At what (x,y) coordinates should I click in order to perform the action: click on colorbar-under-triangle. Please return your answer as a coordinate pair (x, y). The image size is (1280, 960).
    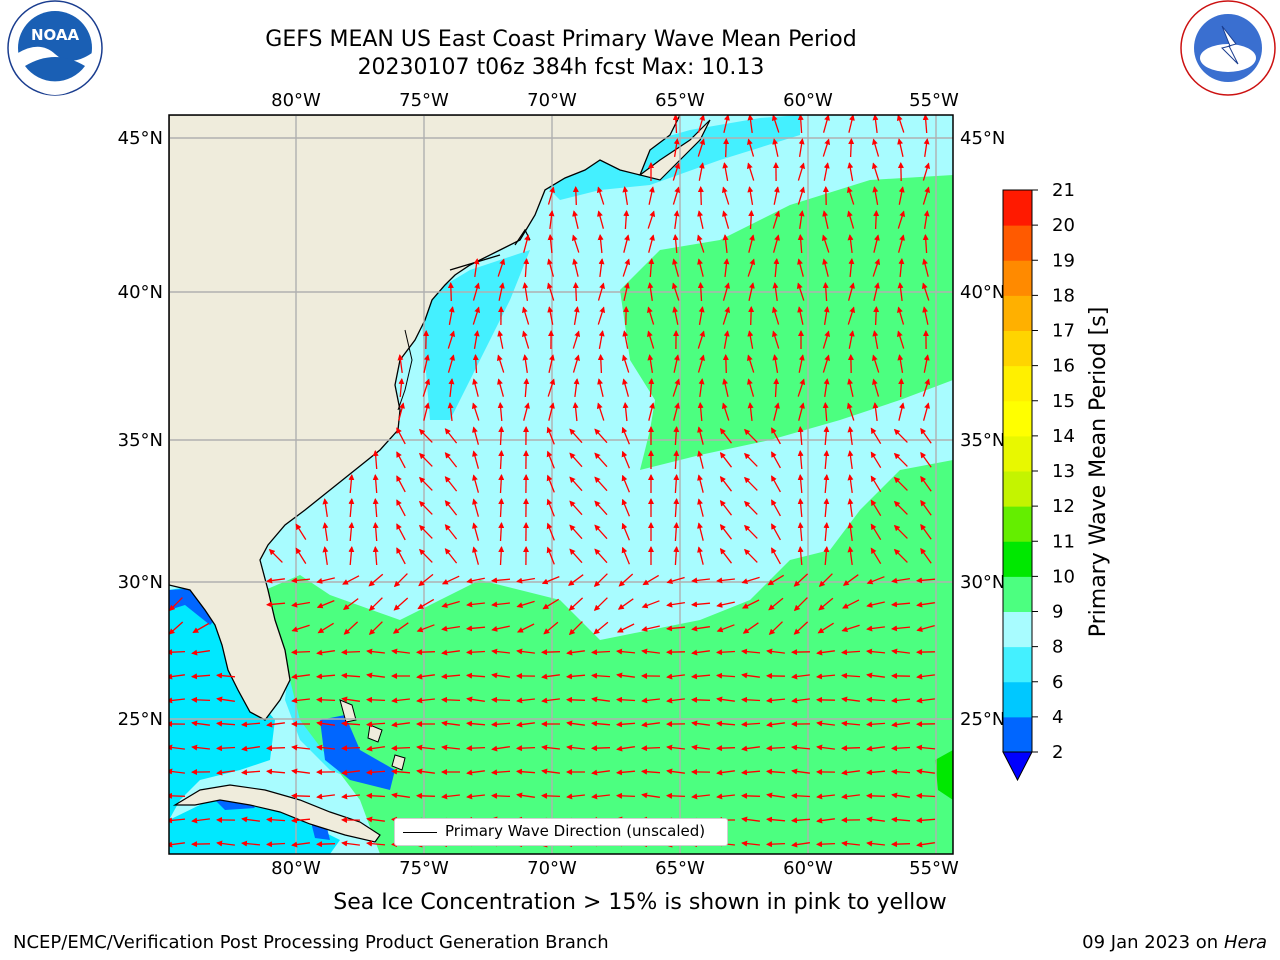
    Looking at the image, I should click on (1017, 766).